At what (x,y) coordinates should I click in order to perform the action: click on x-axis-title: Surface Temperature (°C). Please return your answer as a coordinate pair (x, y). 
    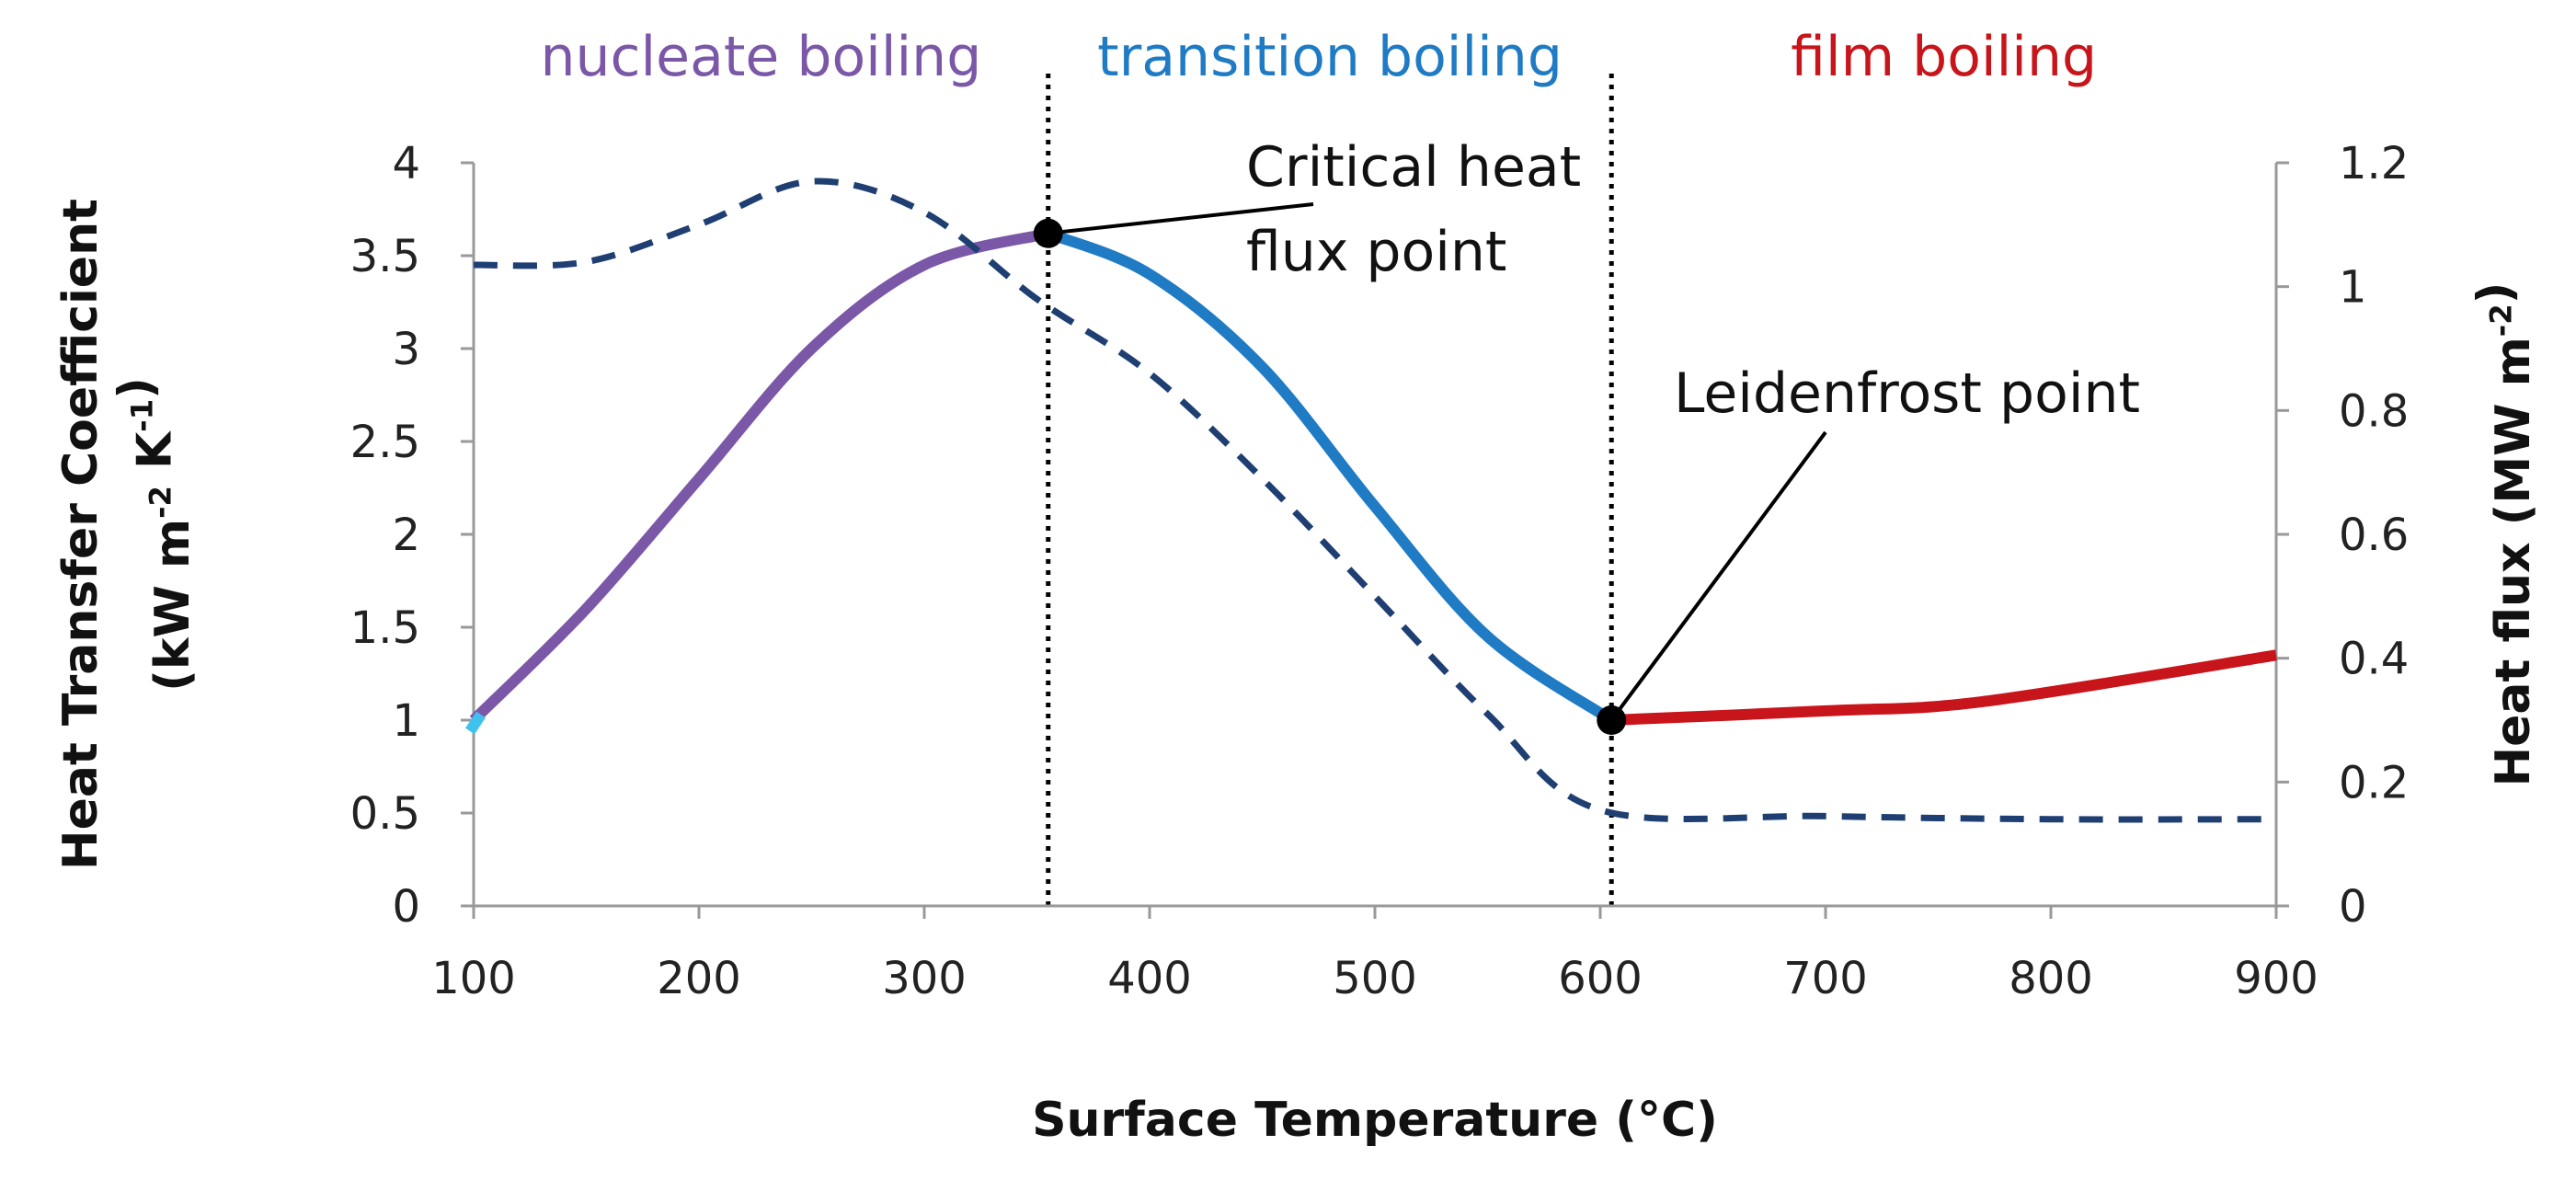
    Looking at the image, I should click on (1375, 1120).